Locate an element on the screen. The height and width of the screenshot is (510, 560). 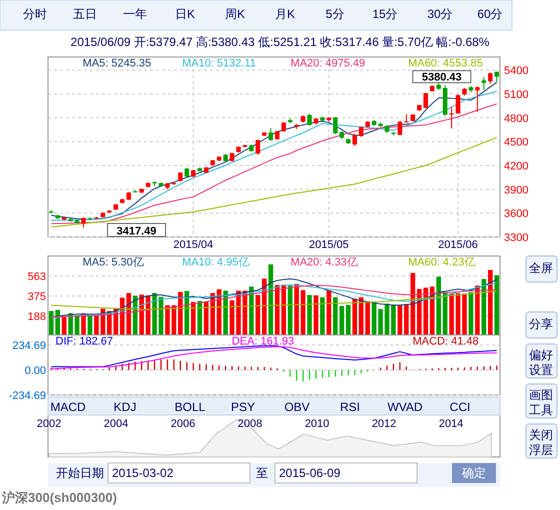
text: BOLL is located at coordinates (190, 407).